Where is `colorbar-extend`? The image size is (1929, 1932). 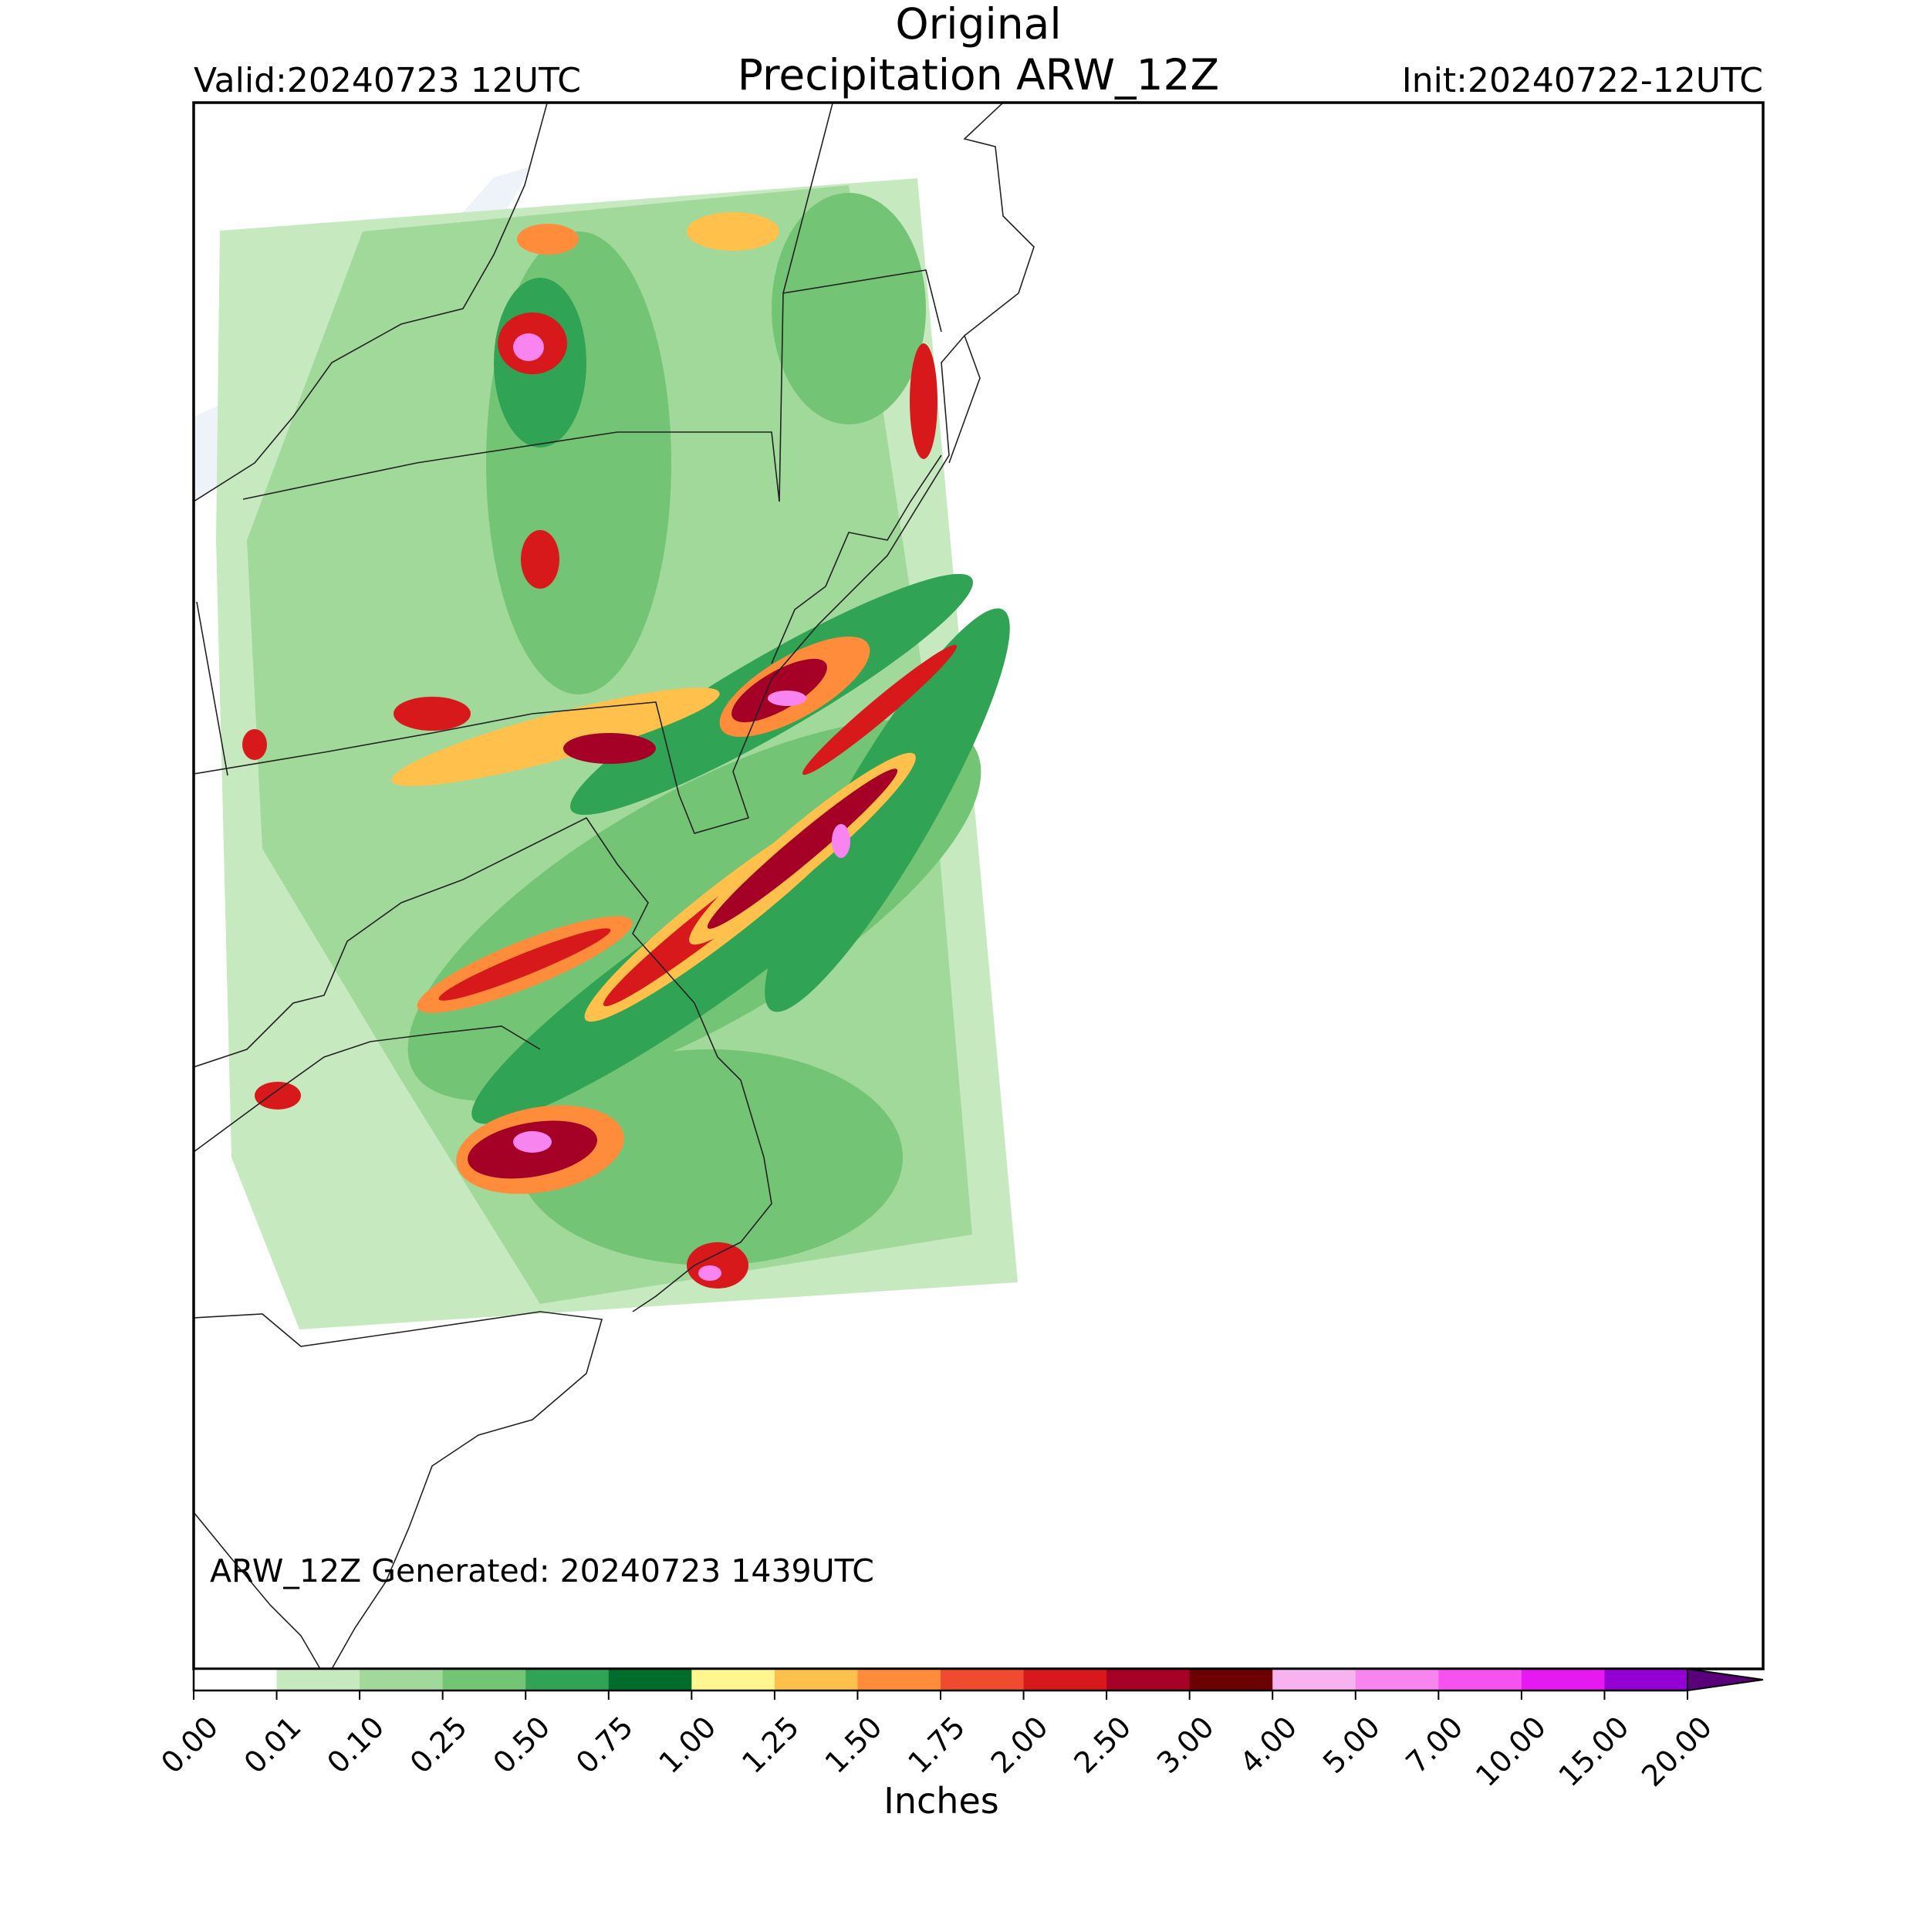 colorbar-extend is located at coordinates (1725, 1679).